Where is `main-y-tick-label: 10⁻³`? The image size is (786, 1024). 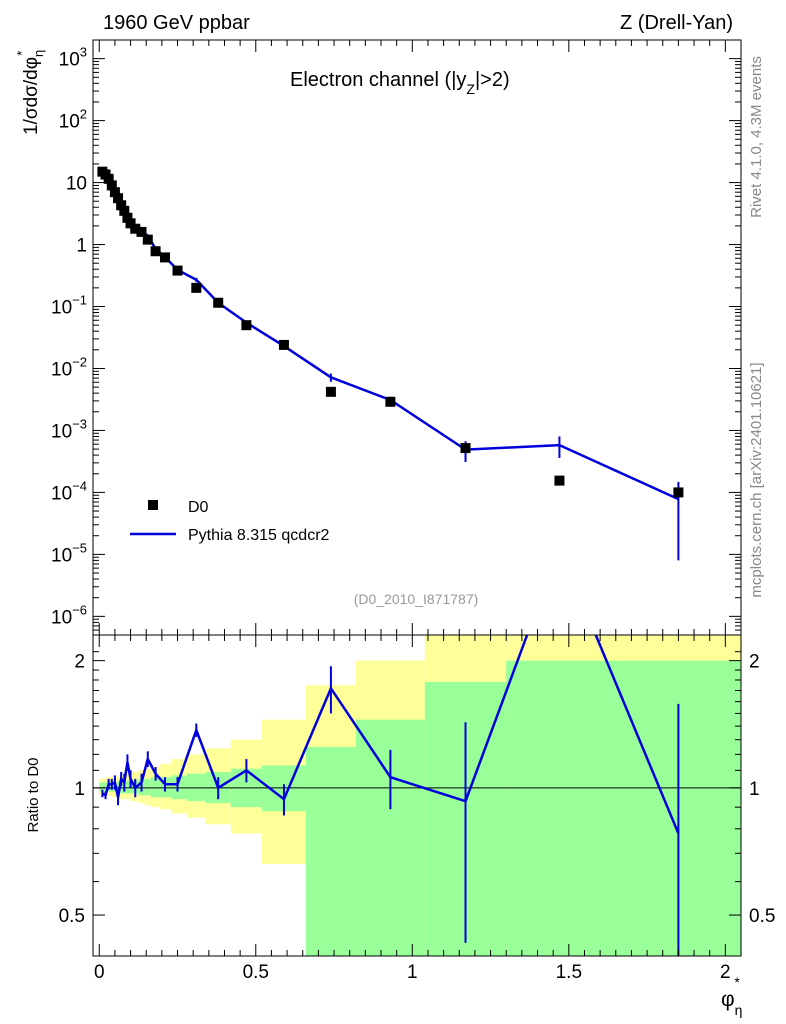
main-y-tick-label: 10⁻³ is located at coordinates (69, 429).